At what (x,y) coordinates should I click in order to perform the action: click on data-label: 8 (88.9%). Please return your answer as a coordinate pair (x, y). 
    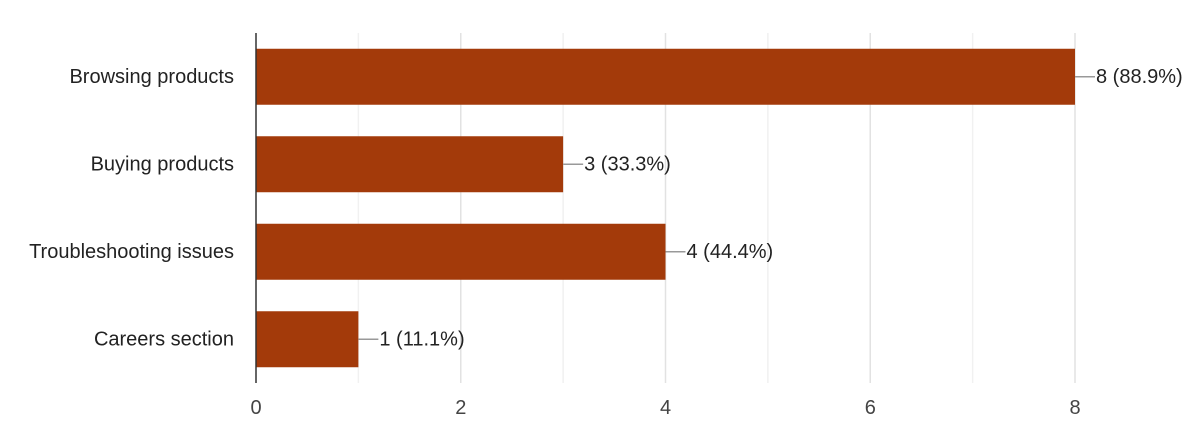
    Looking at the image, I should click on (1139, 77).